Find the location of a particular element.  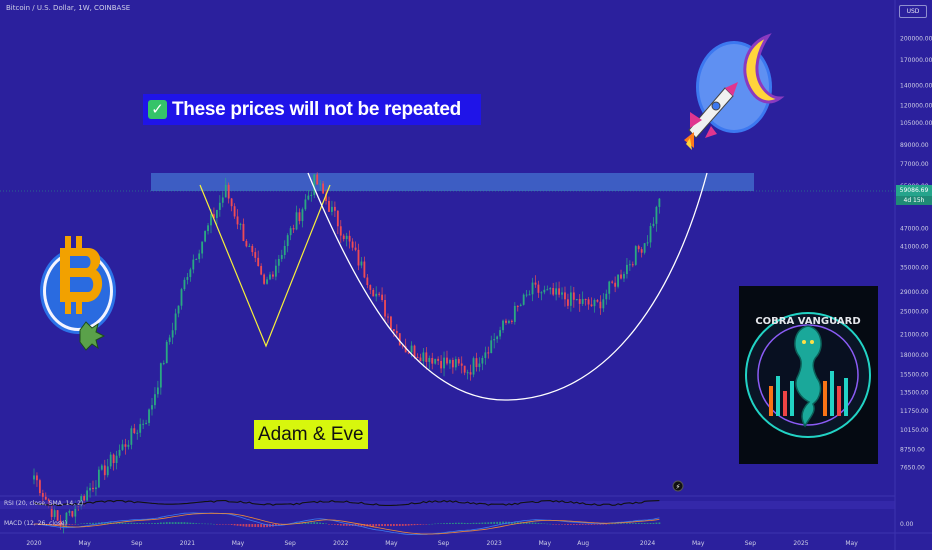

rsi-label: RSI (20, close, SMA, 14, 2) is located at coordinates (44, 503).